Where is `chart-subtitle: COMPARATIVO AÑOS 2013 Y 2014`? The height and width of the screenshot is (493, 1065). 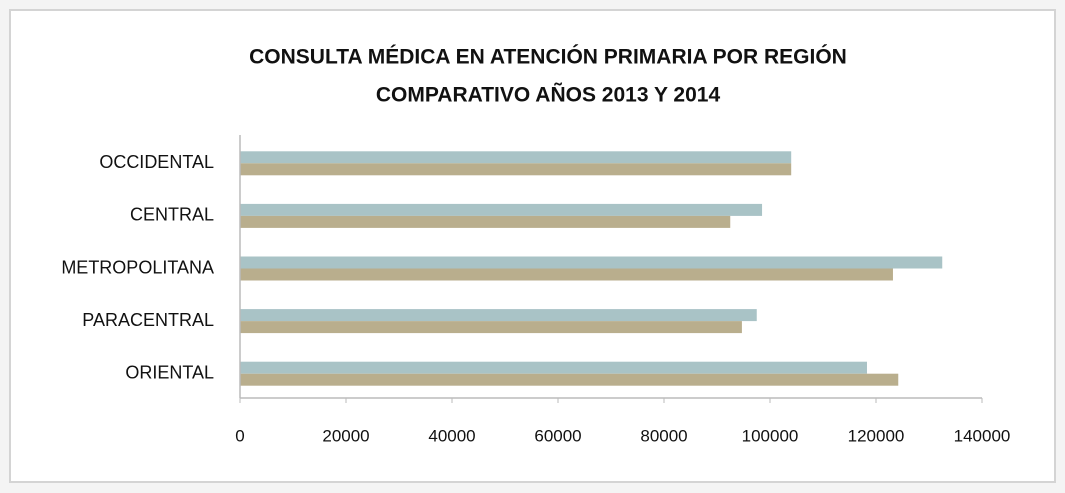
chart-subtitle: COMPARATIVO AÑOS 2013 Y 2014 is located at coordinates (548, 95).